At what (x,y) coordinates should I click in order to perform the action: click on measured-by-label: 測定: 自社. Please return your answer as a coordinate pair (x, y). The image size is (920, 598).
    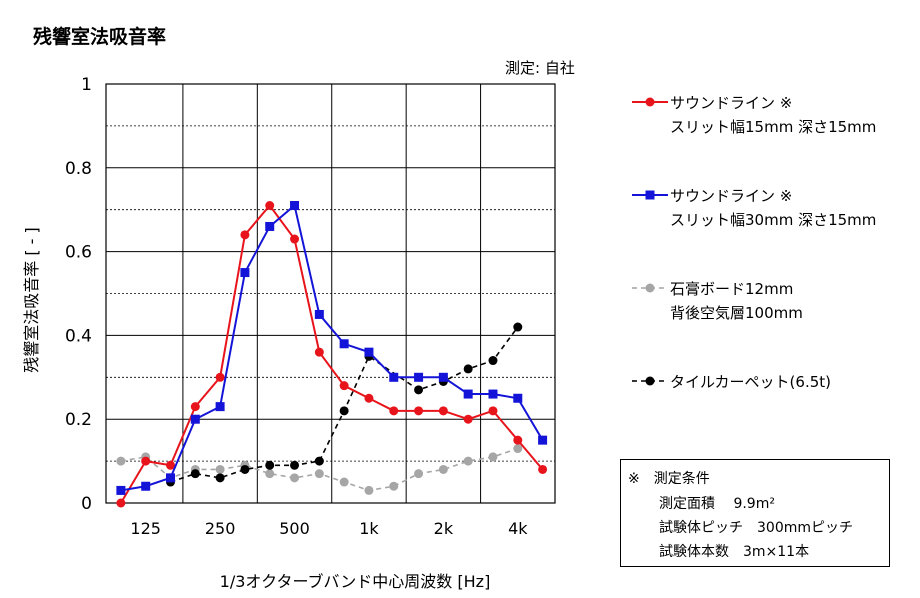
    Looking at the image, I should click on (540, 68).